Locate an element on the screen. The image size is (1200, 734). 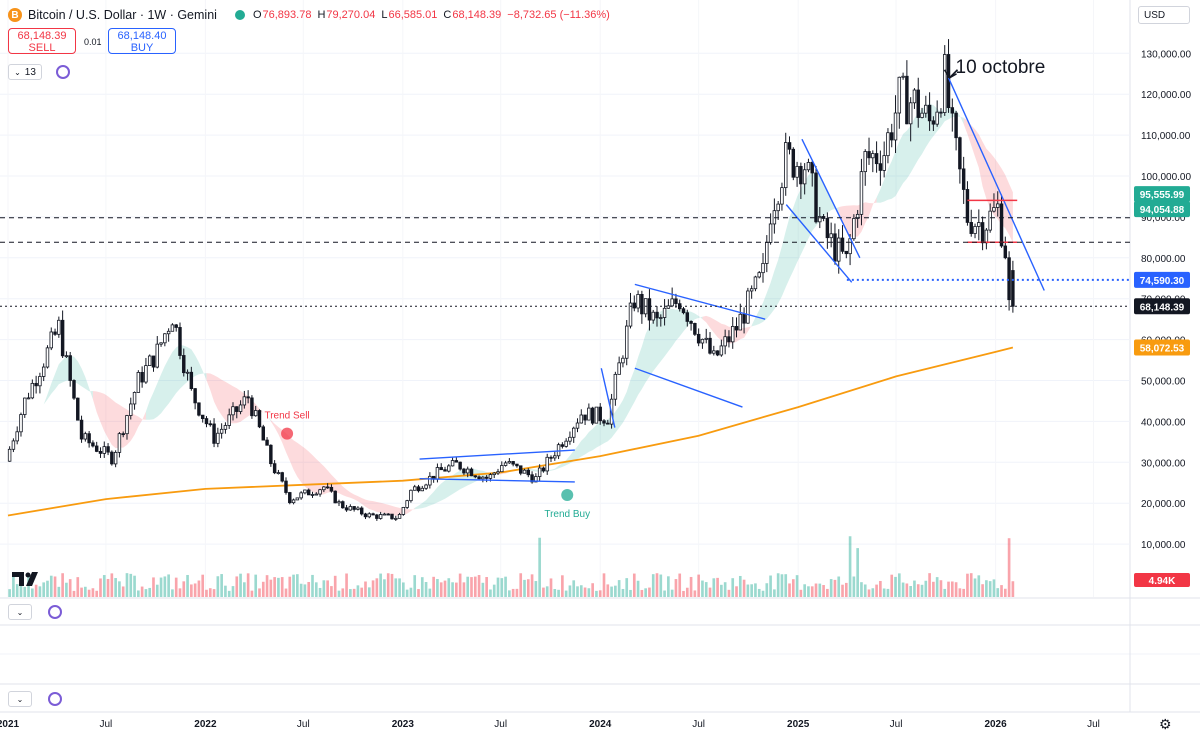
indicators-toggle: ⌄ 13 is located at coordinates (25, 72).